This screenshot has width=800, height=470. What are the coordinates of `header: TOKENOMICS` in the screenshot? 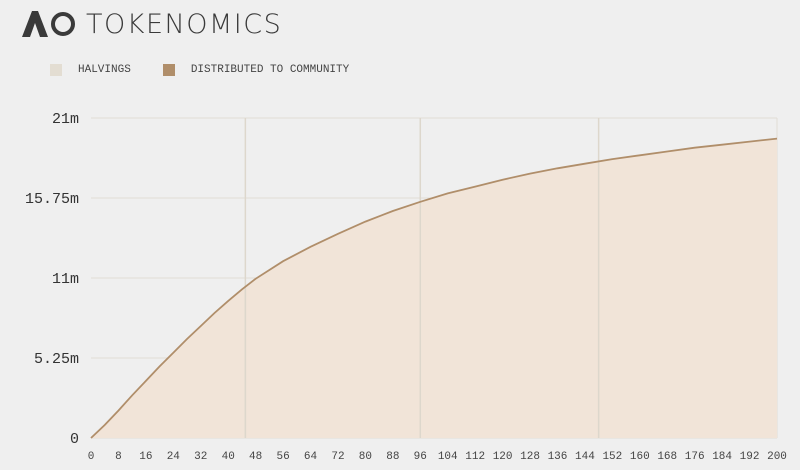 It's located at (152, 24).